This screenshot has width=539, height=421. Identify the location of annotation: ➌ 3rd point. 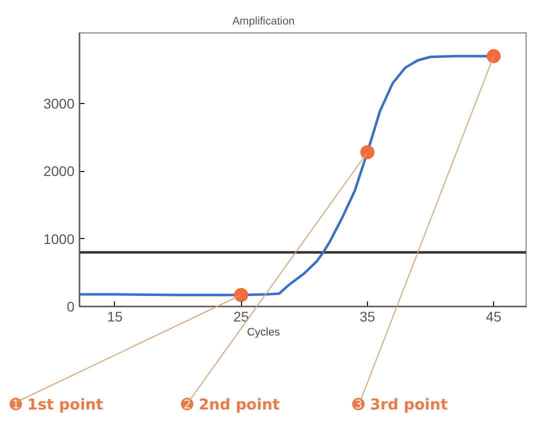
(400, 405).